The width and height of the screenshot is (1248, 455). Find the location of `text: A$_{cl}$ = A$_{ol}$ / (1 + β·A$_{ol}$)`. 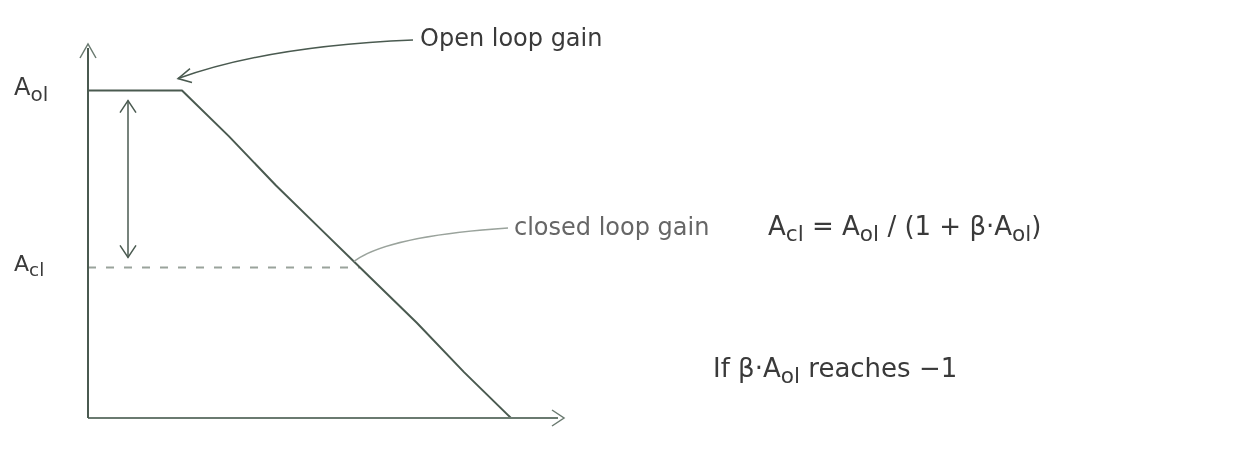

text: A$_{cl}$ = A$_{ol}$ / (1 + β·A$_{ol}$) is located at coordinates (905, 229).